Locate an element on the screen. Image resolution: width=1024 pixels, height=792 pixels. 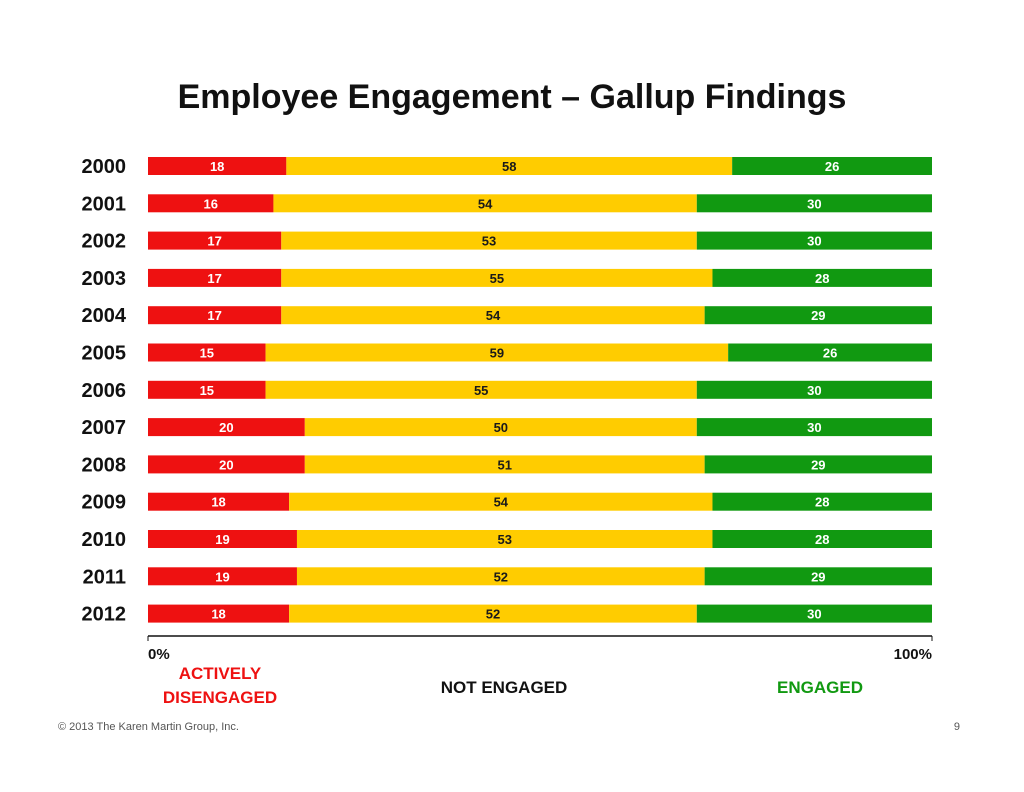
bar-actively-disengaged-2000 is located at coordinates (217, 166).